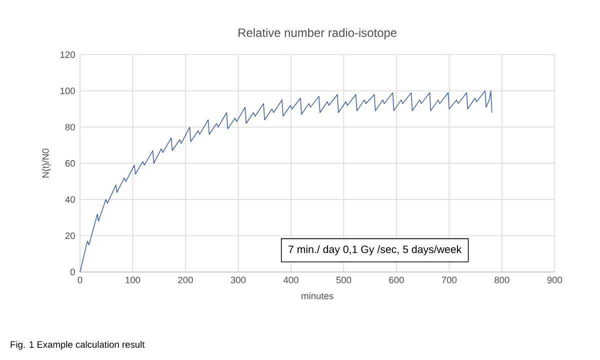  I want to click on x-tick-label: 600, so click(396, 280).